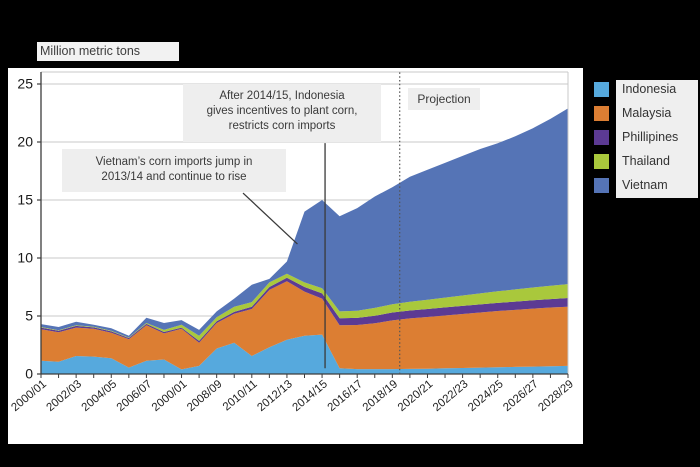  I want to click on svg-text: 2026/27, so click(521, 396).